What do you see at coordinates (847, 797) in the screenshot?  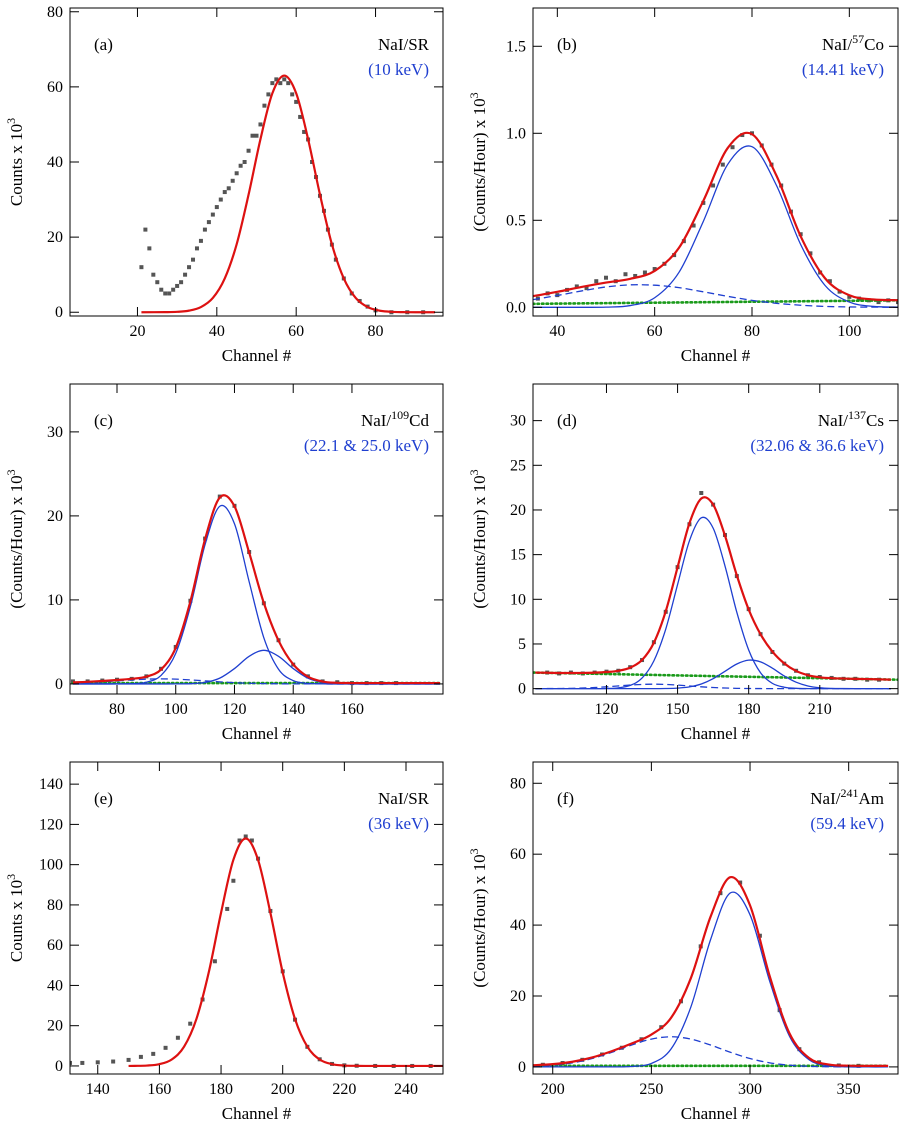 I see `panel-title: NaI/241Am` at bounding box center [847, 797].